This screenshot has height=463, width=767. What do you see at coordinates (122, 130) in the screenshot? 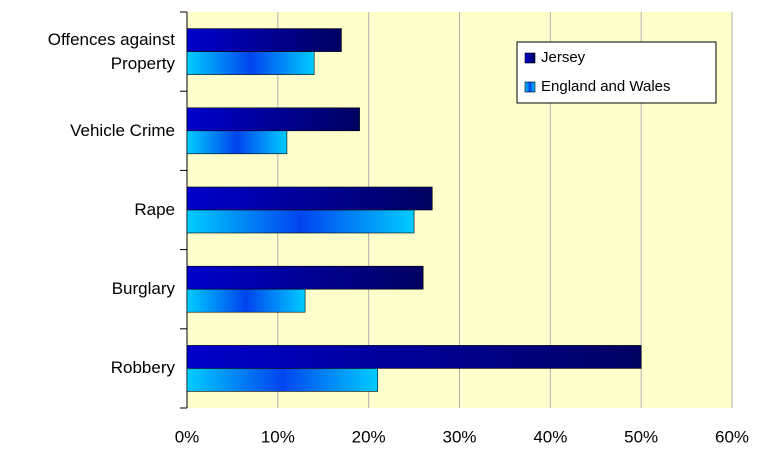
I see `y-tick-label: Vehicle Crime` at bounding box center [122, 130].